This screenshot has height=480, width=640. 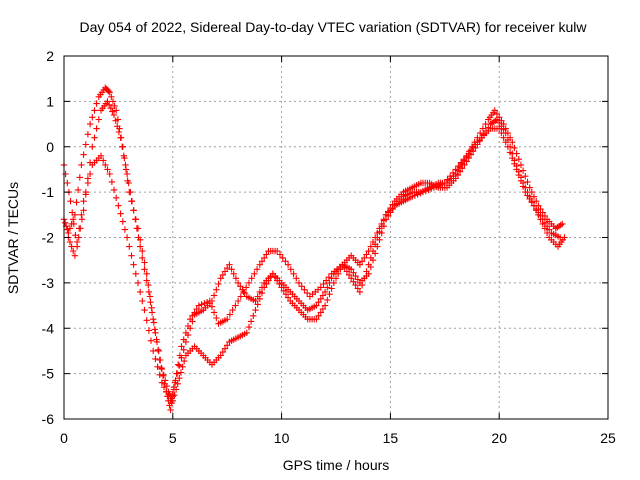 I want to click on x-tick-label: 15, so click(x=391, y=438).